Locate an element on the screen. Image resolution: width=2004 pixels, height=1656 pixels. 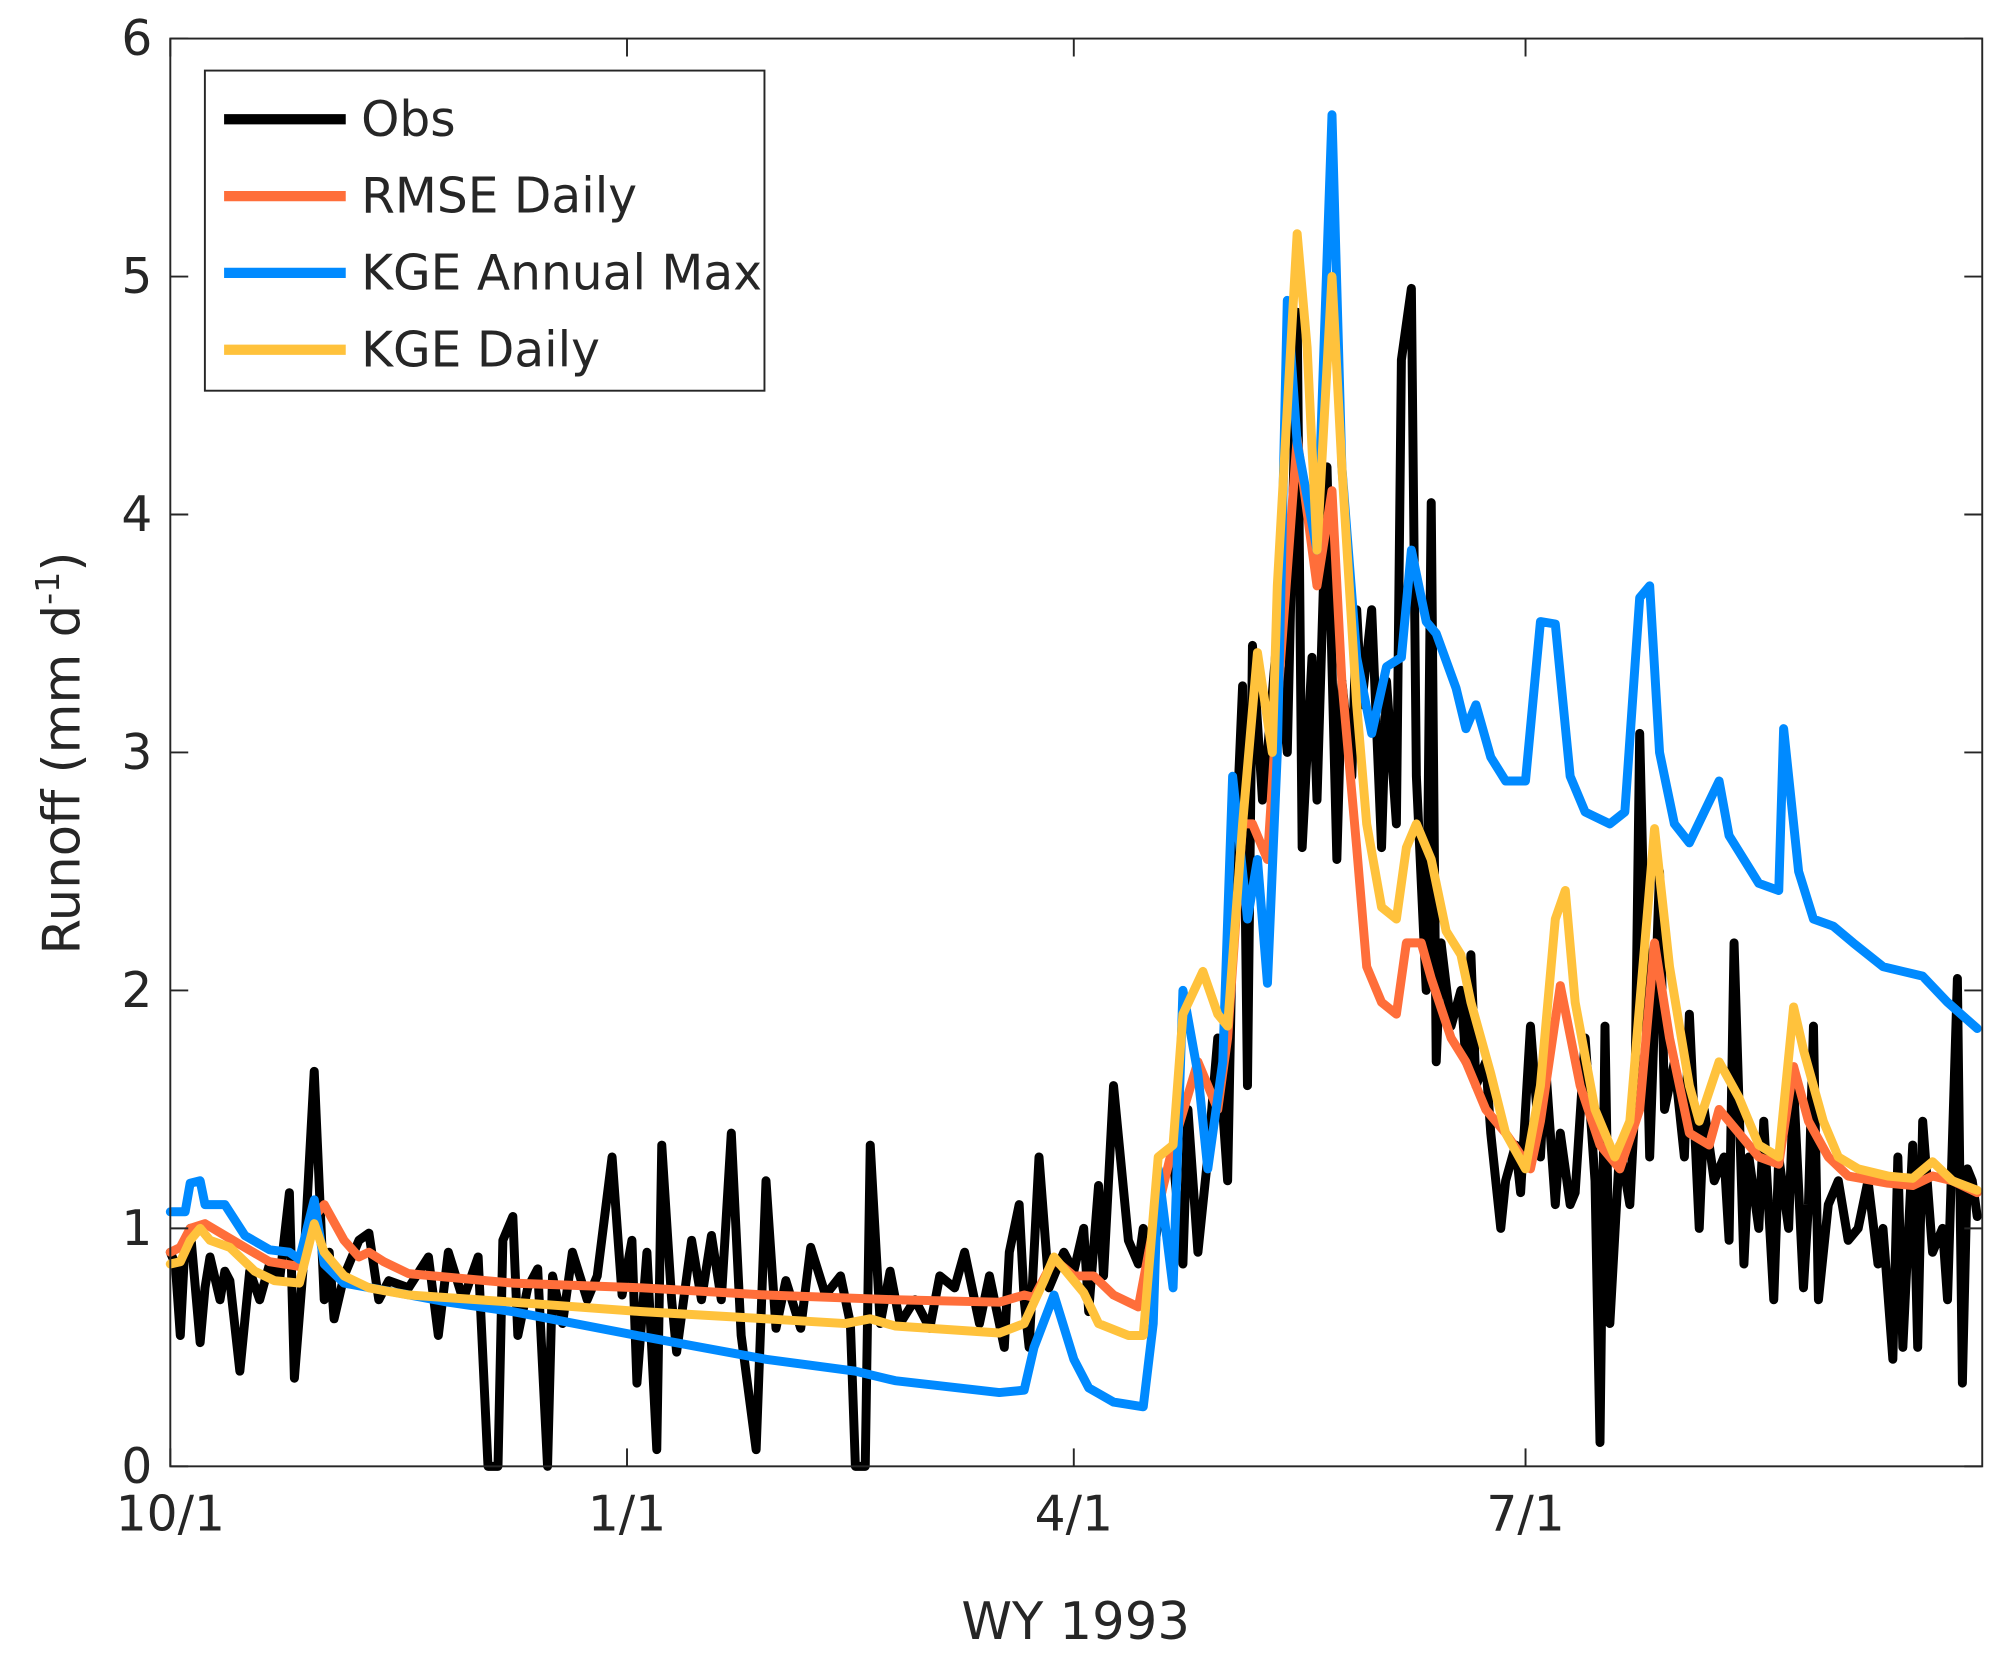
y-tick-label: 4 is located at coordinates (136, 515).